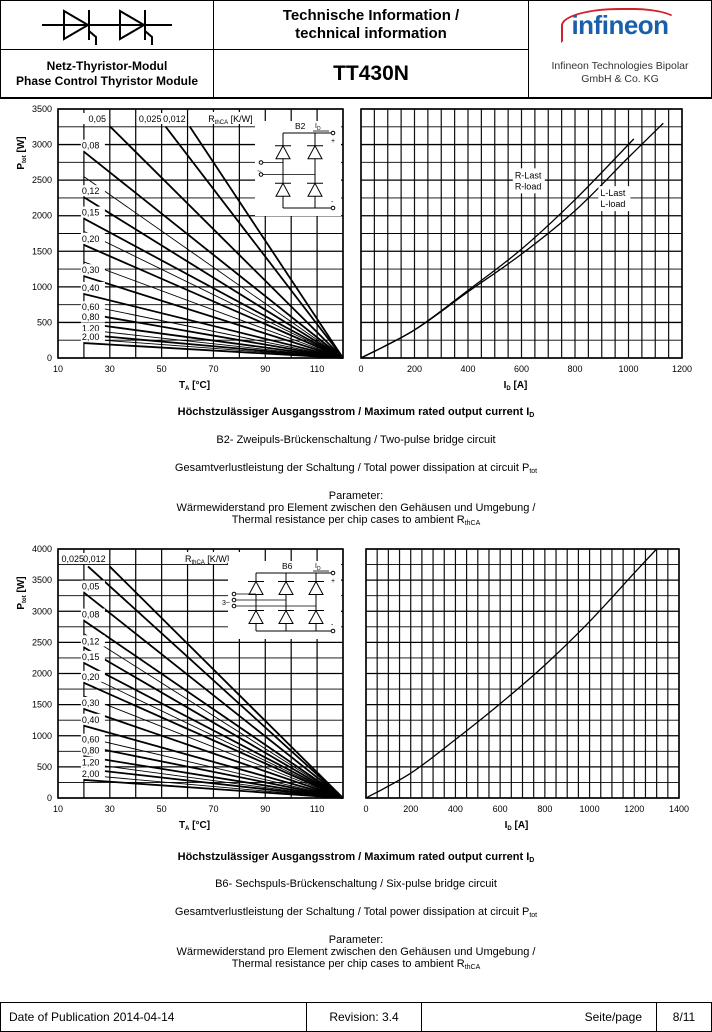 Image resolution: width=712 pixels, height=1032 pixels. Describe the element at coordinates (528, 175) in the screenshot. I see `curve-label: R-Last` at that location.